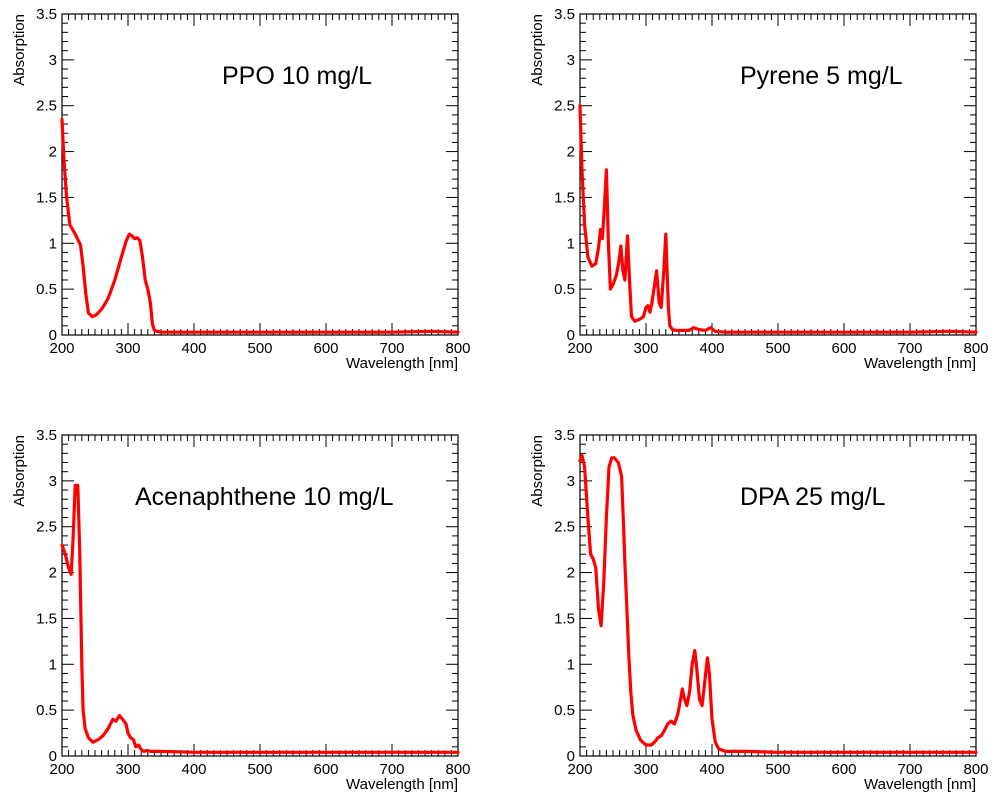 This screenshot has height=808, width=996. What do you see at coordinates (264, 497) in the screenshot?
I see `sample-label: Acenaphthene 10 mg/L` at bounding box center [264, 497].